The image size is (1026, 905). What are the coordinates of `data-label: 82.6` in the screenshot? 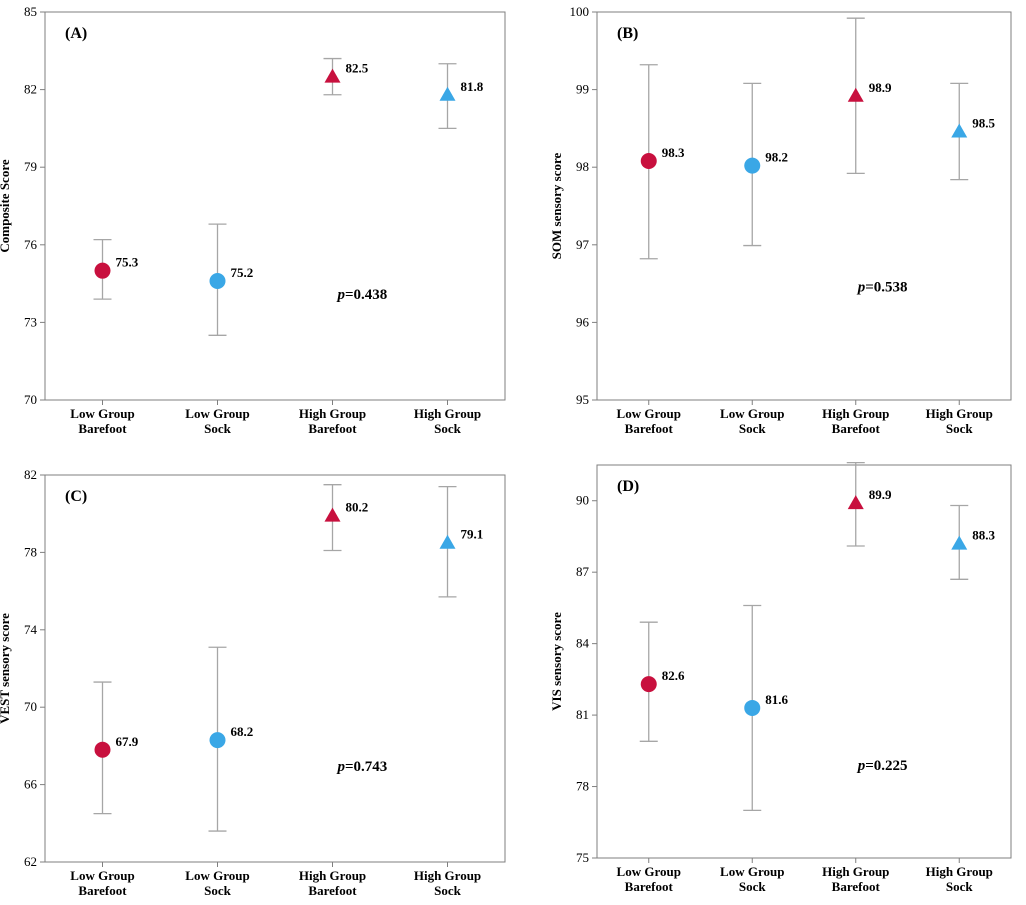 It's located at (673, 675).